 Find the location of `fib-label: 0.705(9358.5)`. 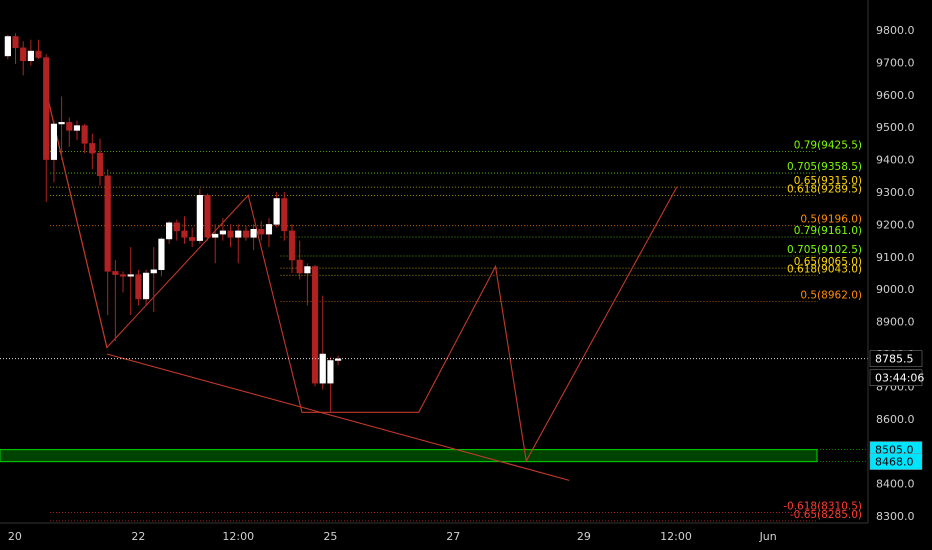

fib-label: 0.705(9358.5) is located at coordinates (824, 167).